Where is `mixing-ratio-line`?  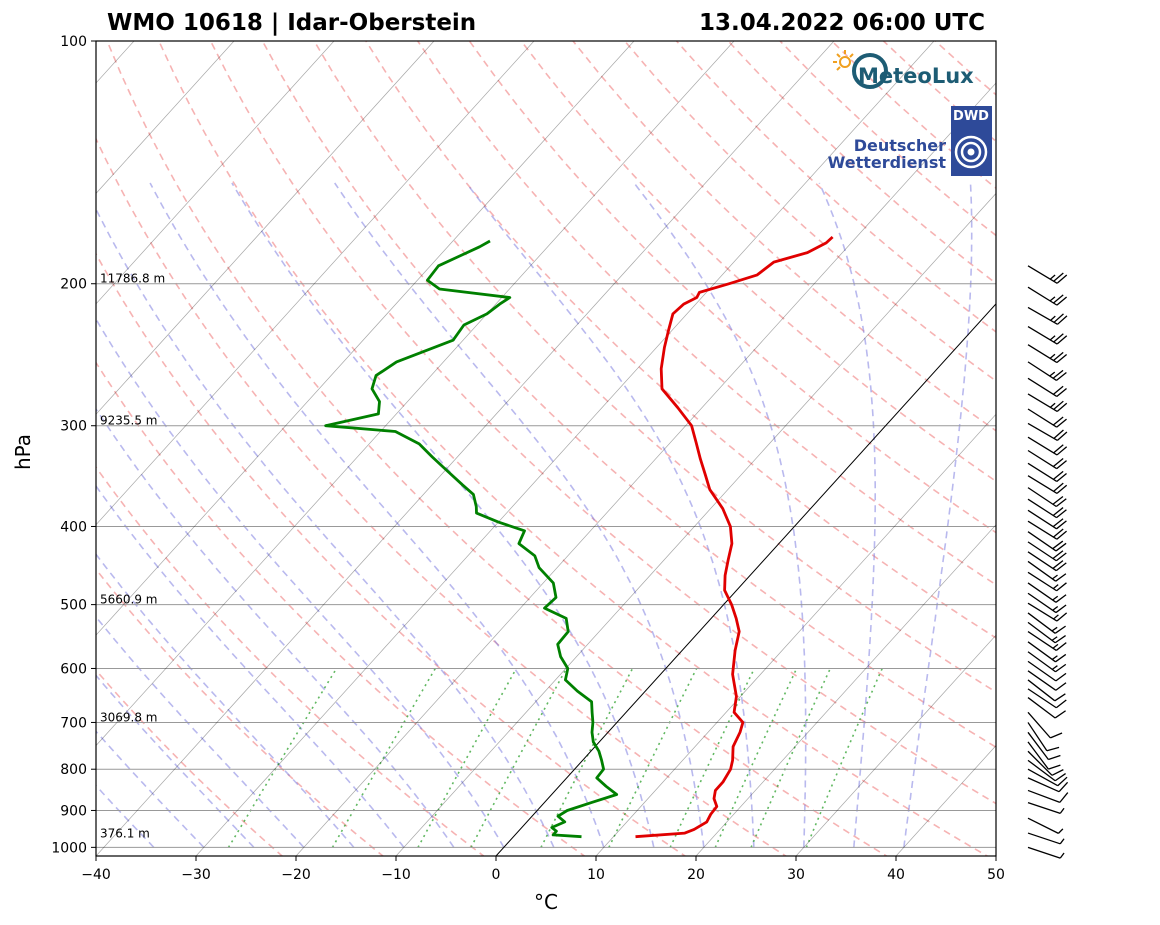
mixing-ratio-line is located at coordinates (712, 758).